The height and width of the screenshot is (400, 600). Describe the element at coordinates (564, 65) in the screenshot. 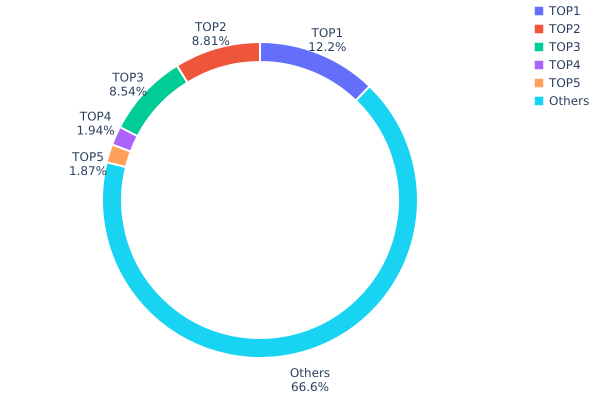

I see `legend-label: TOP4` at that location.